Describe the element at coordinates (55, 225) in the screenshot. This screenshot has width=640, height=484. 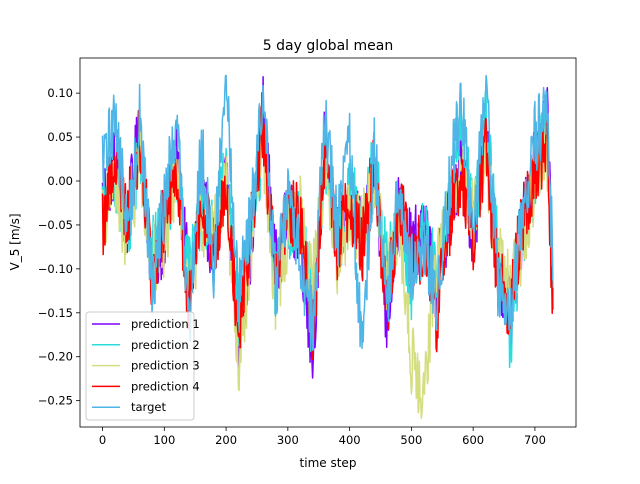
I see `y-tick-label: −0.05` at that location.